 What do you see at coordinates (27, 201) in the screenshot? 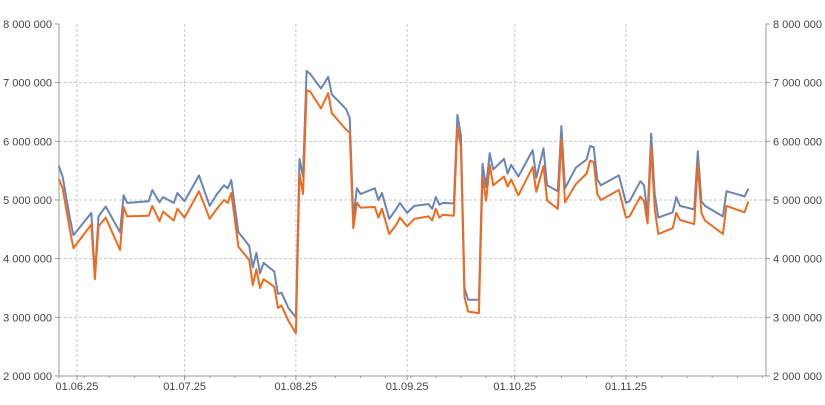
I see `y-tick-label-left: 5 000 000` at bounding box center [27, 201].